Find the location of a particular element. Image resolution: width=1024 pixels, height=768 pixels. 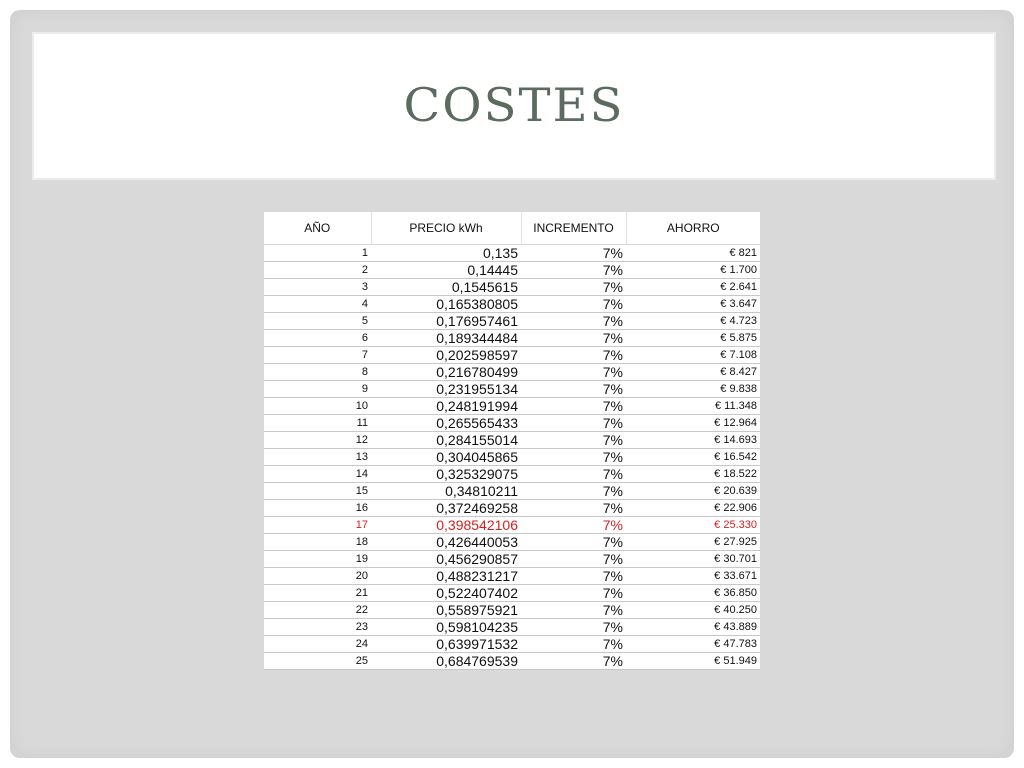

saving-cell: € 36.850 is located at coordinates (693, 593).